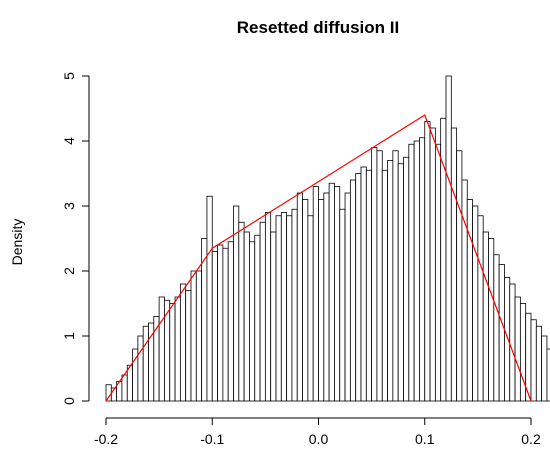 This screenshot has width=550, height=460. Describe the element at coordinates (69, 141) in the screenshot. I see `y-tick-label: 4` at that location.